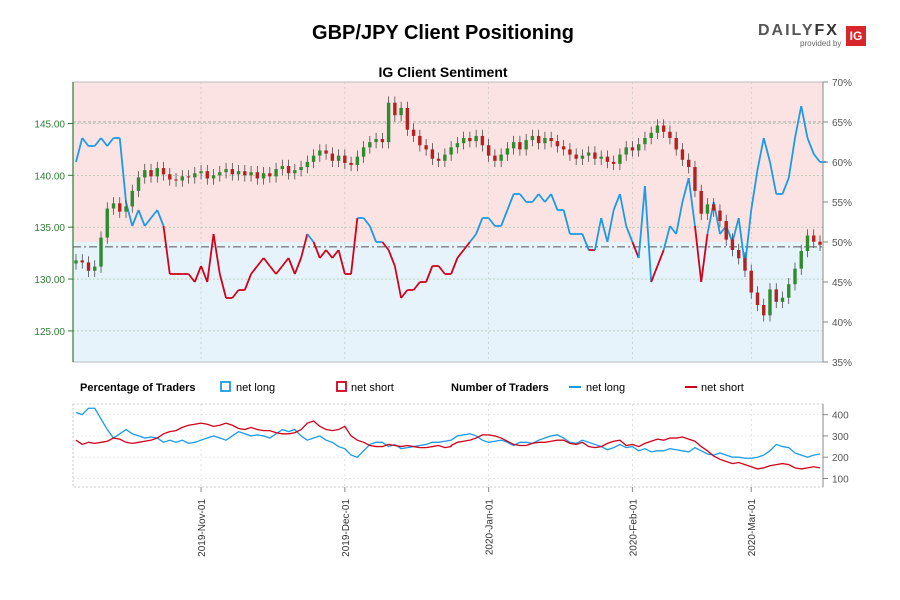 This screenshot has height=600, width=900. I want to click on sentiment-tick-label: 55%, so click(842, 203).